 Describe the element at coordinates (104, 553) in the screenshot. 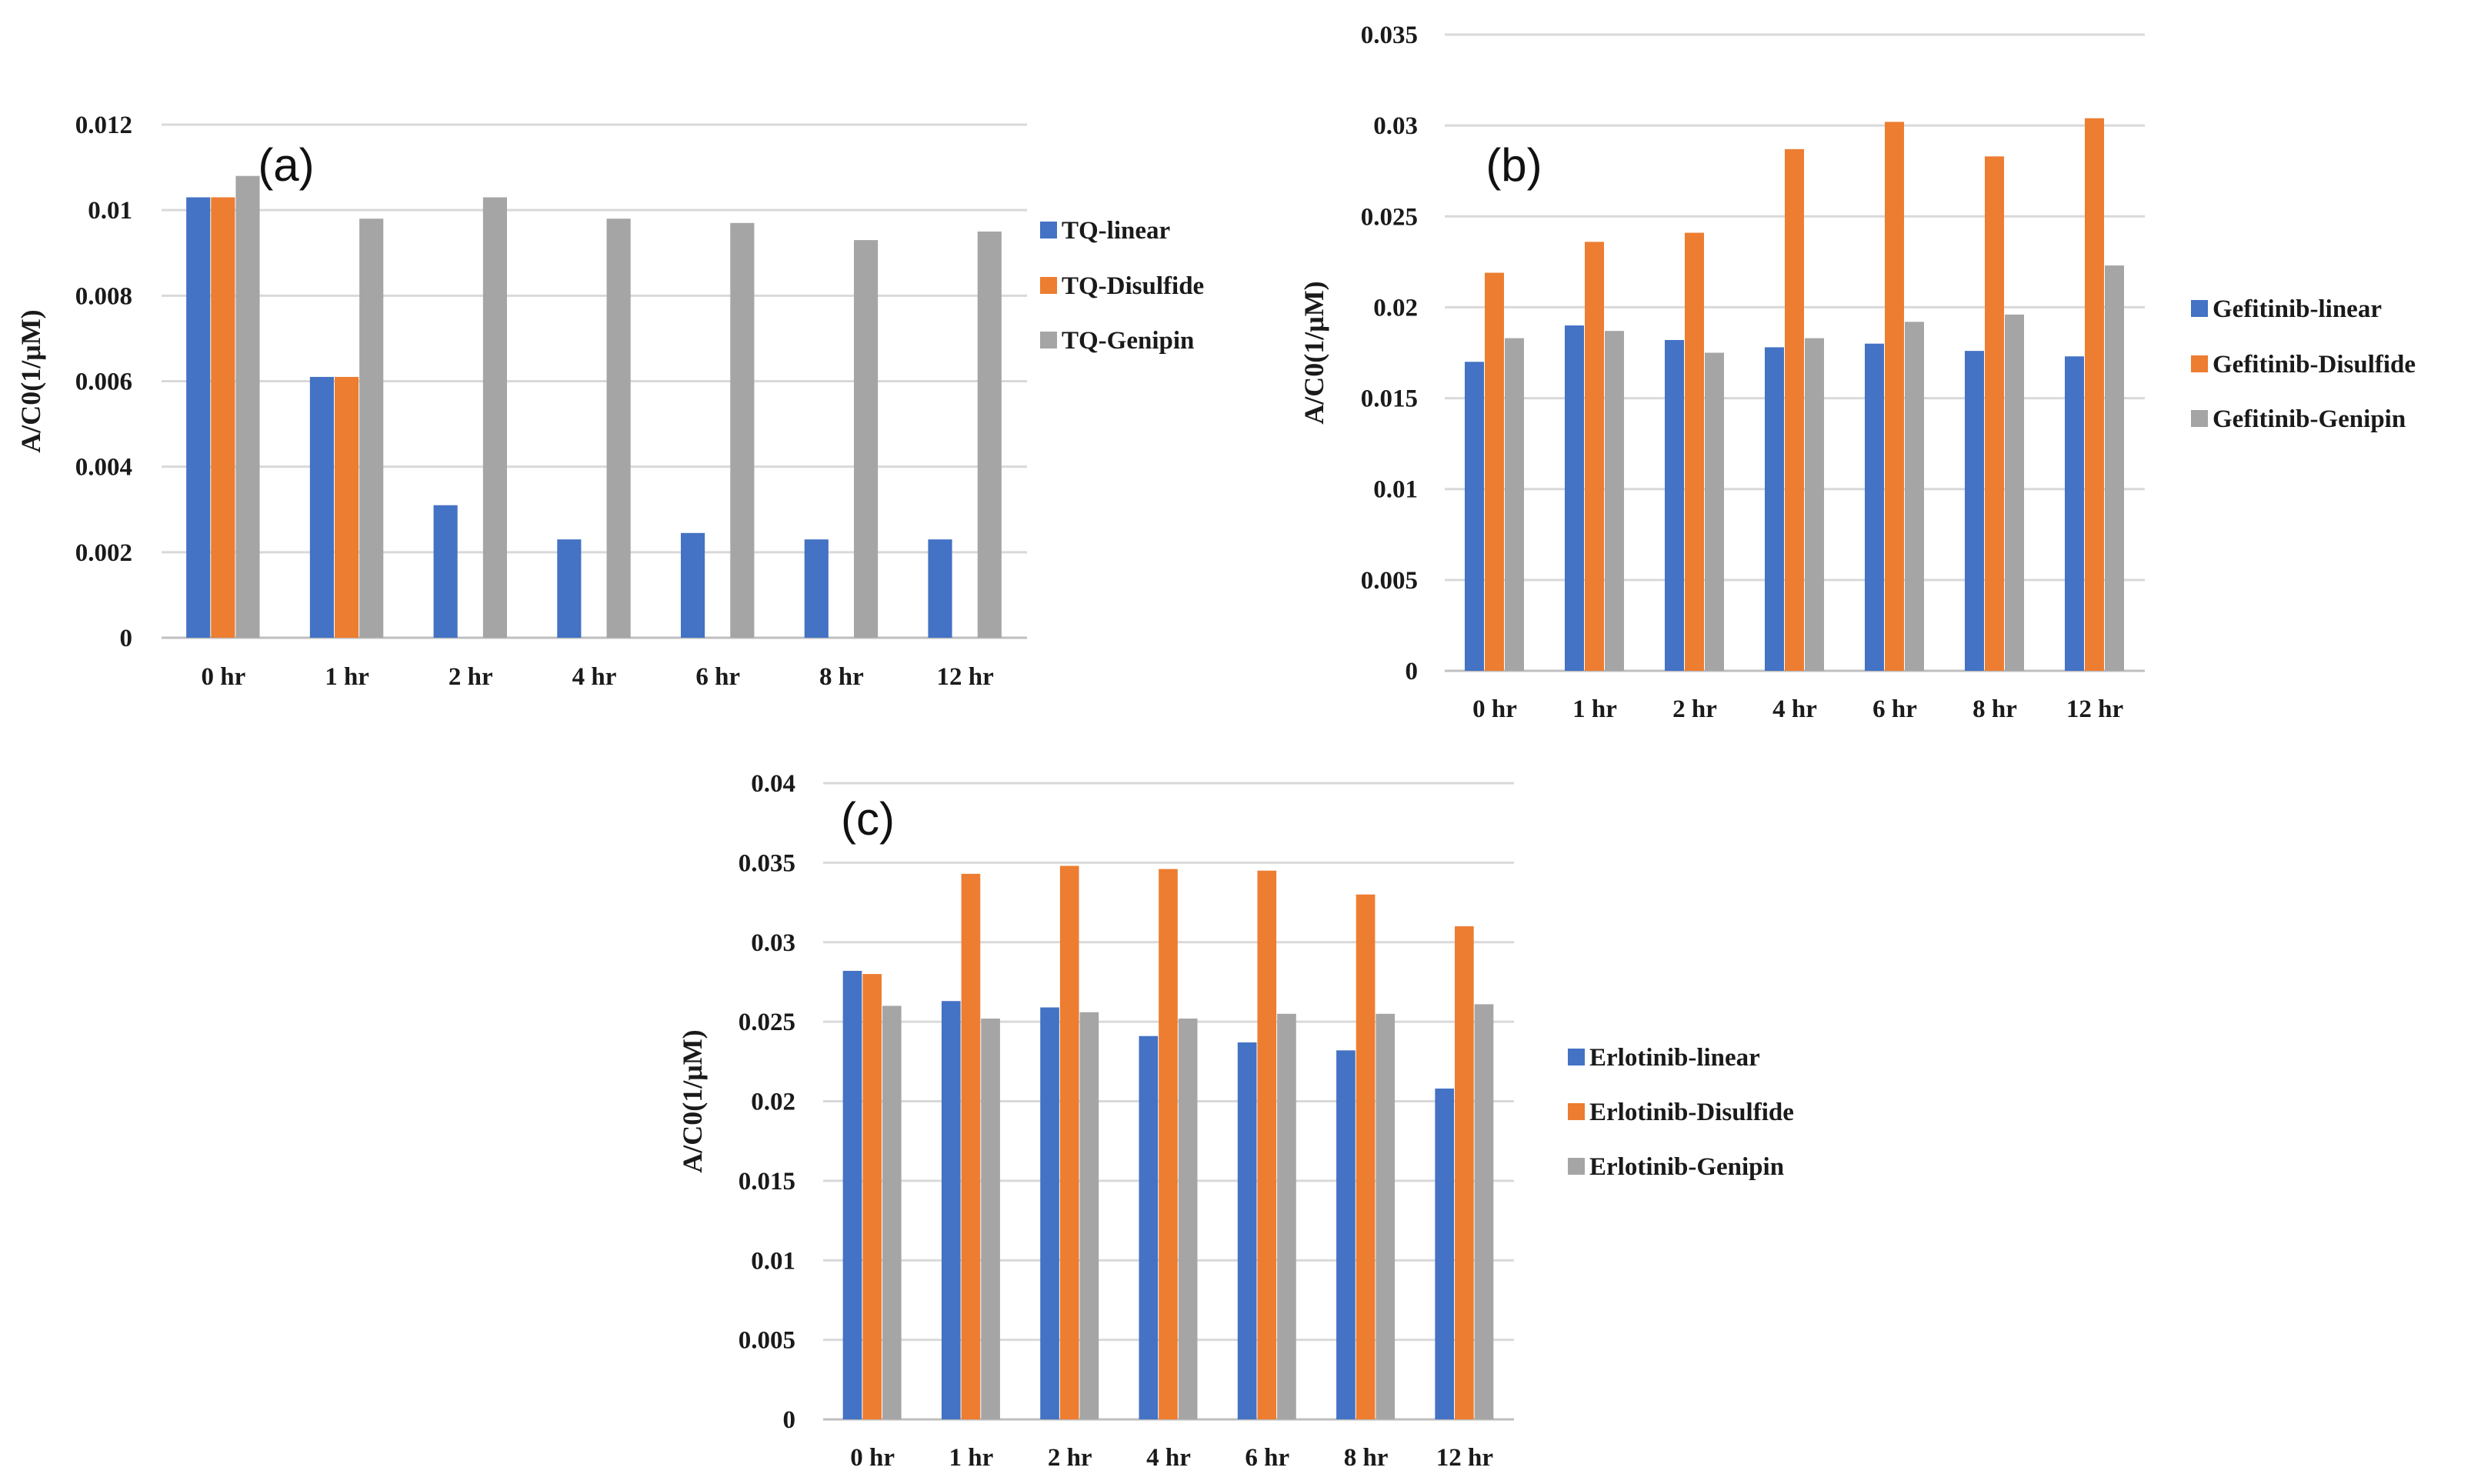

I see `y-tick-label: 0.002` at that location.